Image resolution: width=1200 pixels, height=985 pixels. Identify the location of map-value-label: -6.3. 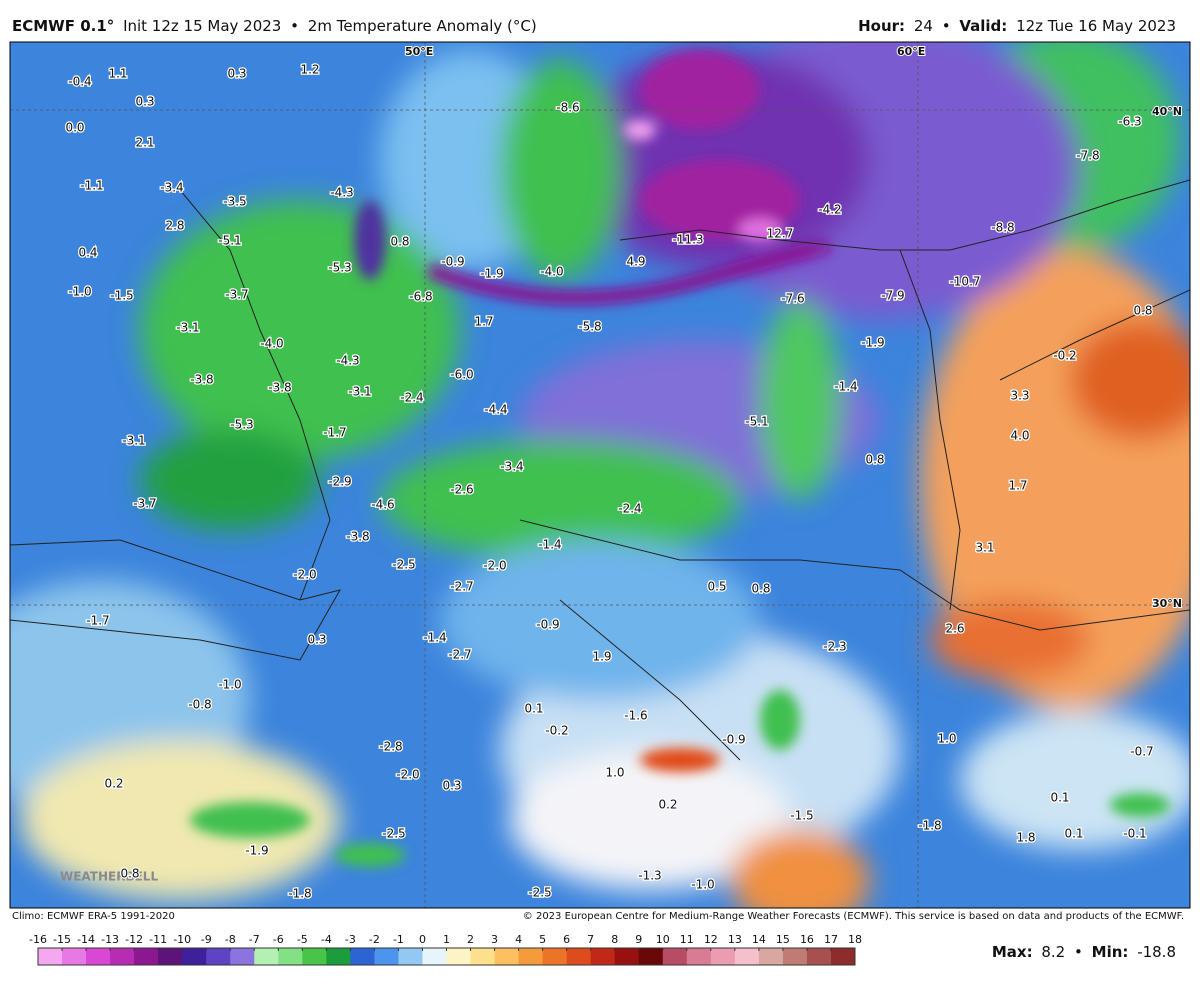
(1129, 122).